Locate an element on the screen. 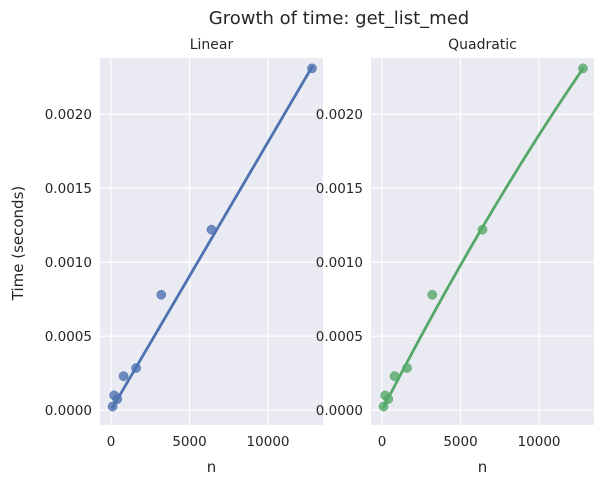 The height and width of the screenshot is (489, 605). panel-title: Linear is located at coordinates (212, 45).